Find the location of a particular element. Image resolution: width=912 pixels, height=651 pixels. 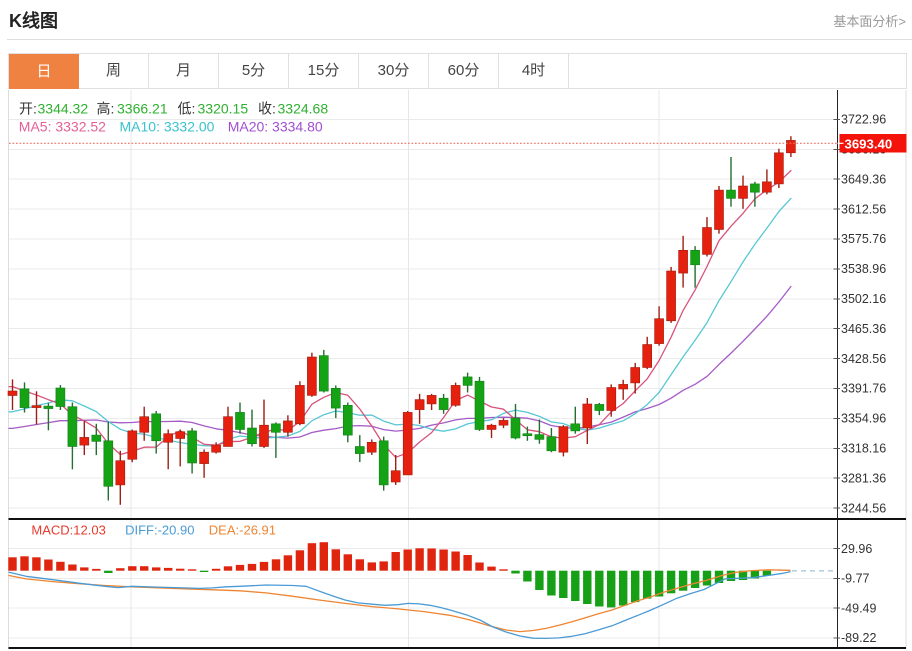

svg-text: 高: is located at coordinates (106, 109).